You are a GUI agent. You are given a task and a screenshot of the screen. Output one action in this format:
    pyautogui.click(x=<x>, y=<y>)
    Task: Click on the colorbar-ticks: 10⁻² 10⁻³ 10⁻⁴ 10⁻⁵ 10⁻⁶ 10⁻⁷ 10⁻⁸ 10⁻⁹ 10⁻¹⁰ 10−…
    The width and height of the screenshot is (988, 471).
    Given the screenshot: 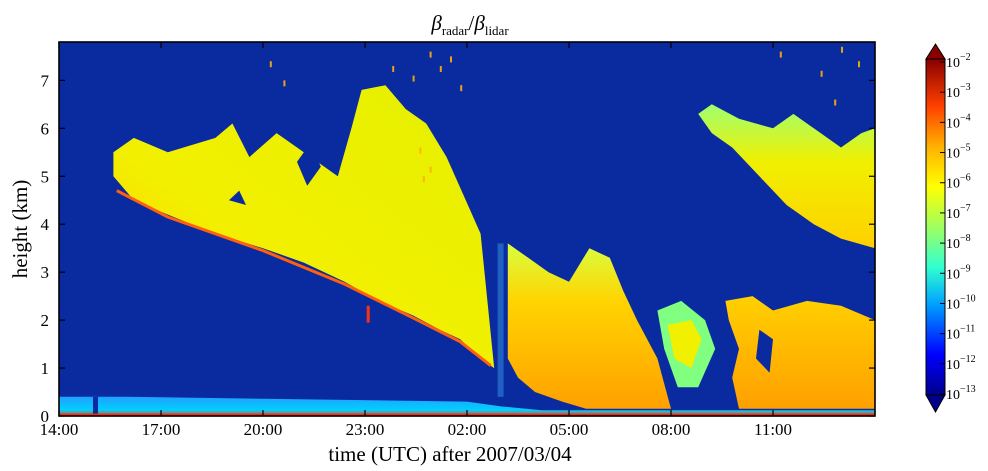 What is the action you would take?
    pyautogui.click(x=958, y=227)
    